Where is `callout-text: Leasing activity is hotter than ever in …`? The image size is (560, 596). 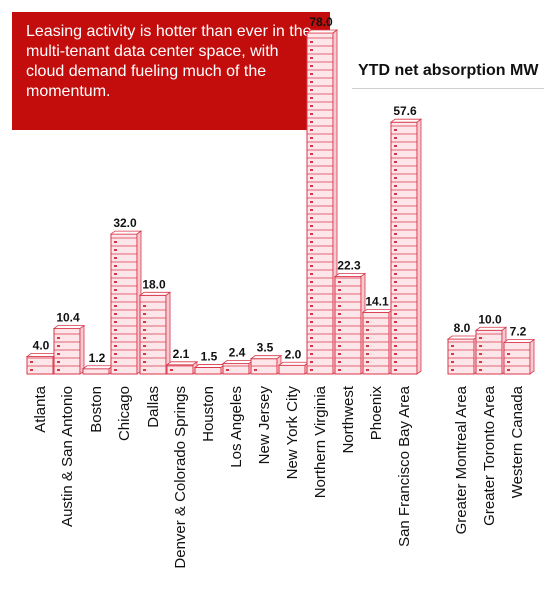 callout-text: Leasing activity is hotter than ever in … is located at coordinates (169, 61).